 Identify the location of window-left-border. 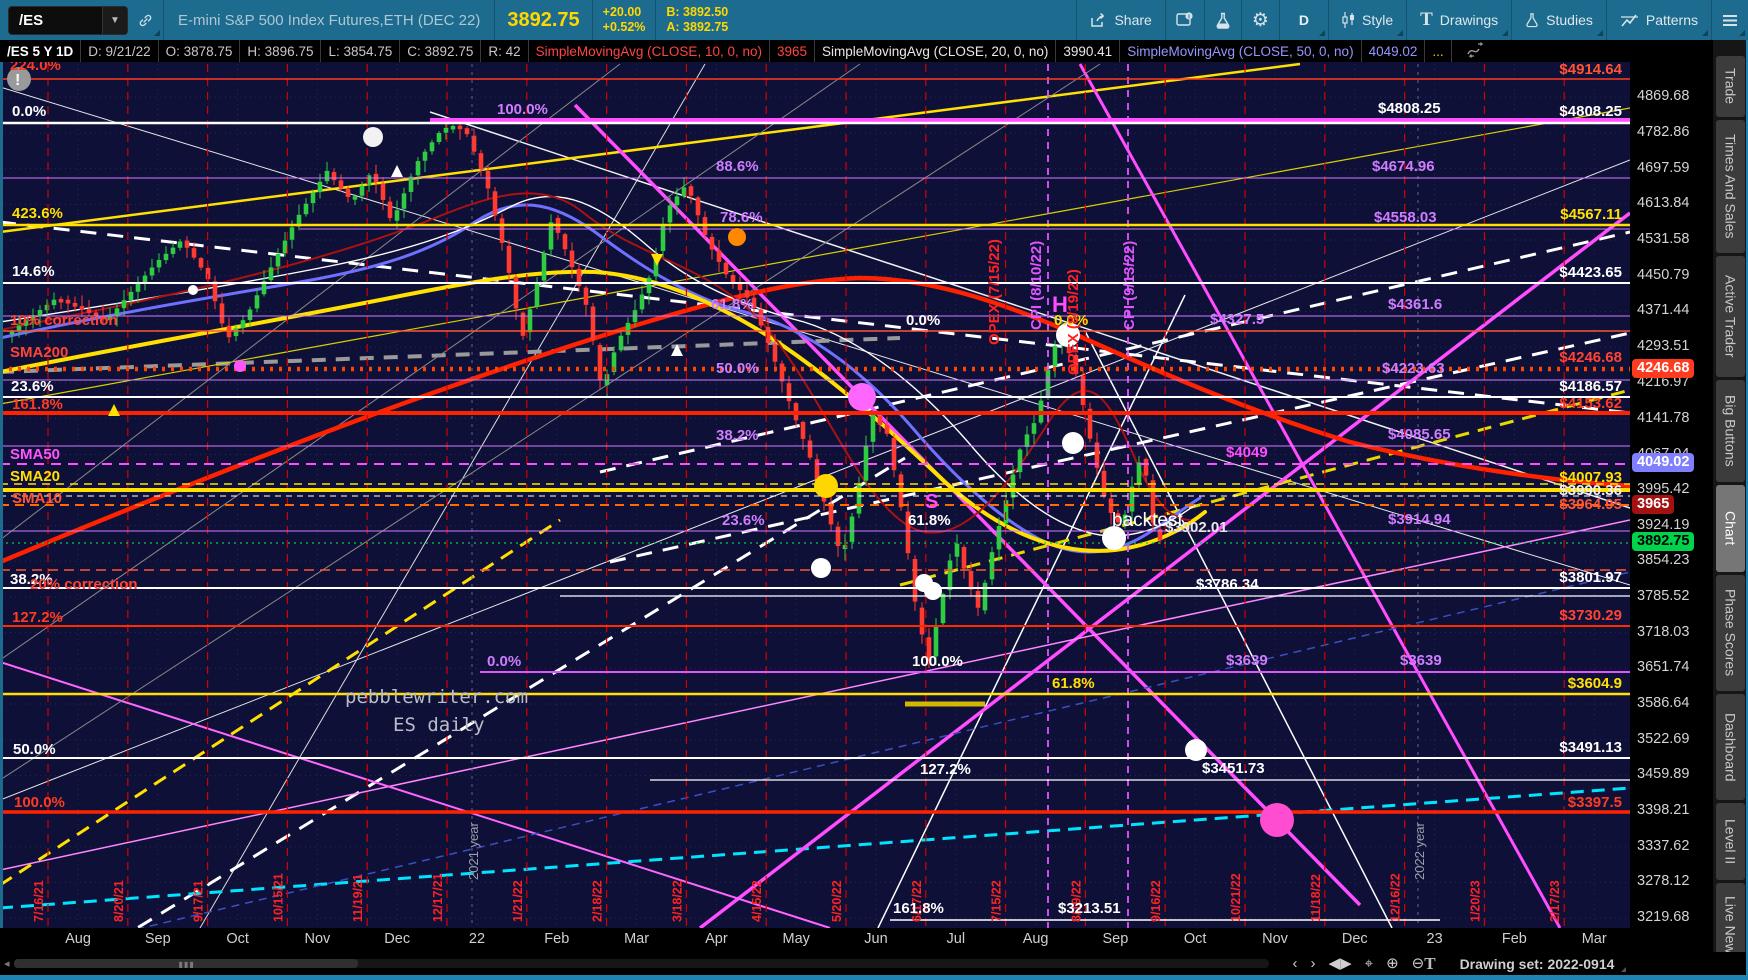
(1, 507).